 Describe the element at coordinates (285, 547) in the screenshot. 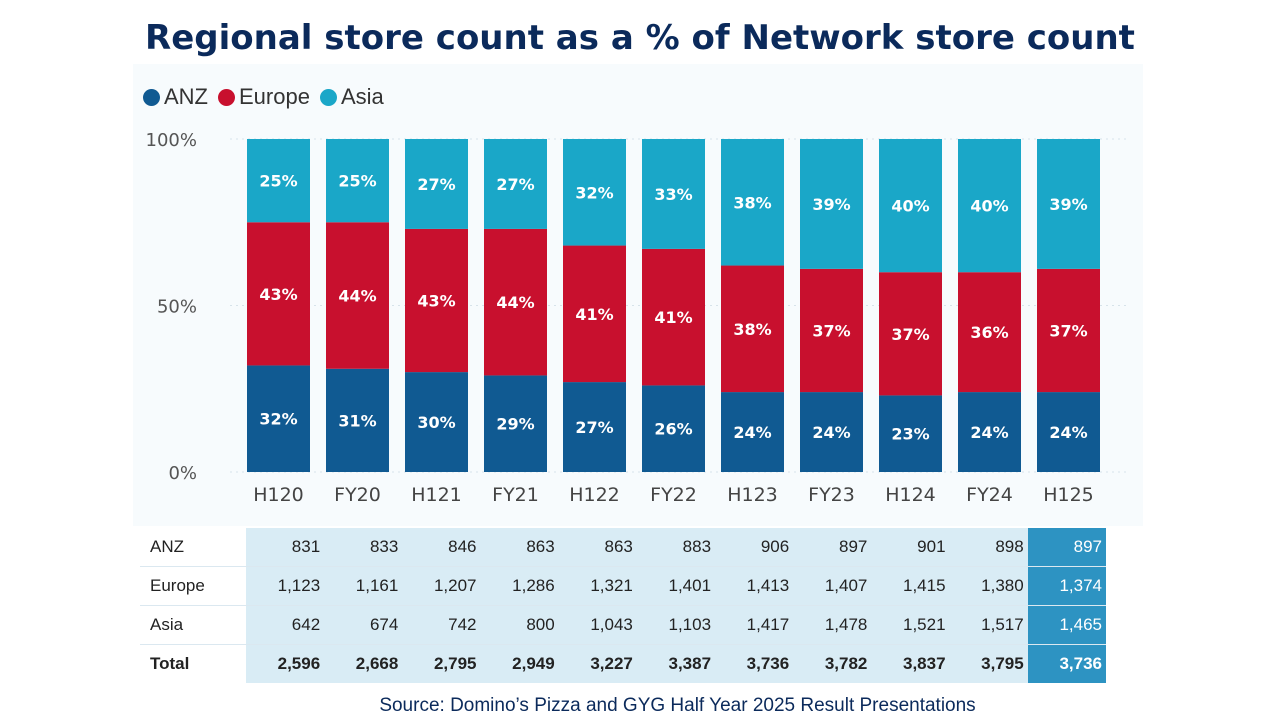

I see `table-cell: 831` at that location.